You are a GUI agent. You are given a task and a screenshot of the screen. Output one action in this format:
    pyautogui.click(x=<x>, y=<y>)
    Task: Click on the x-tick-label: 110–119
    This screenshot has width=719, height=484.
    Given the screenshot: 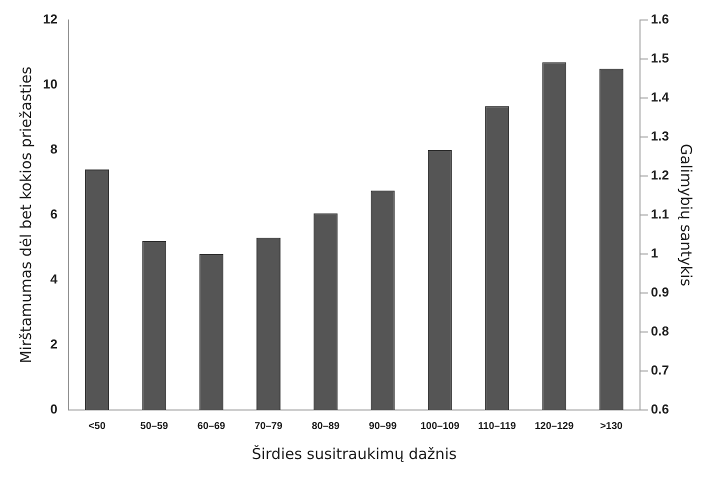 What is the action you would take?
    pyautogui.click(x=497, y=426)
    